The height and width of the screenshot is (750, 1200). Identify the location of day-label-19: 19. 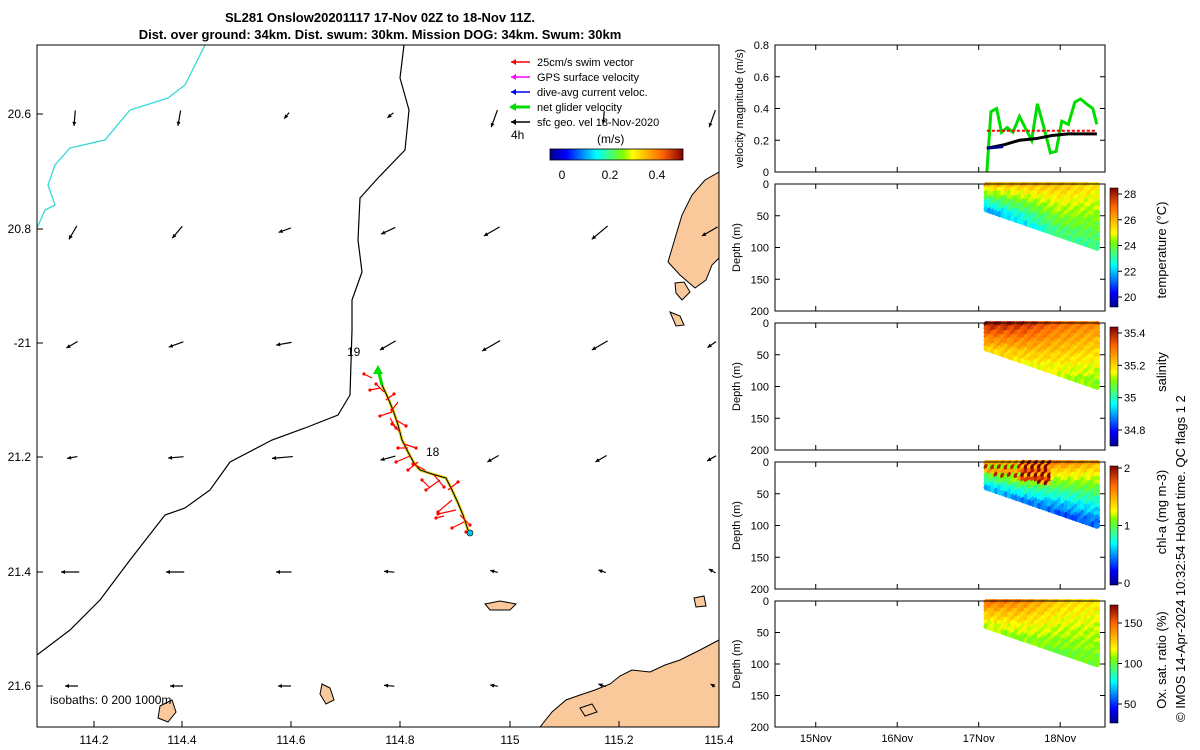
(354, 352).